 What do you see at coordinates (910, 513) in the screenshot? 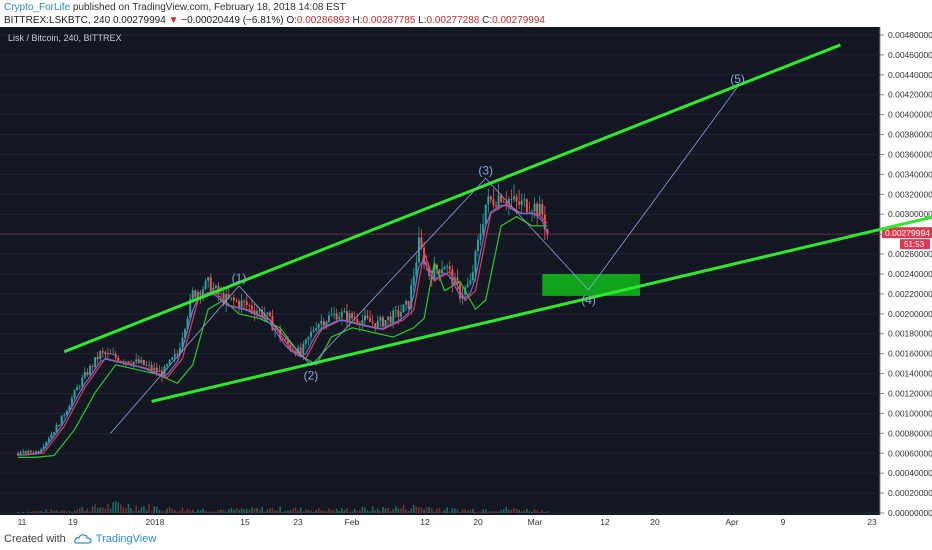
I see `y-tick-label: 0.00000000` at bounding box center [910, 513].